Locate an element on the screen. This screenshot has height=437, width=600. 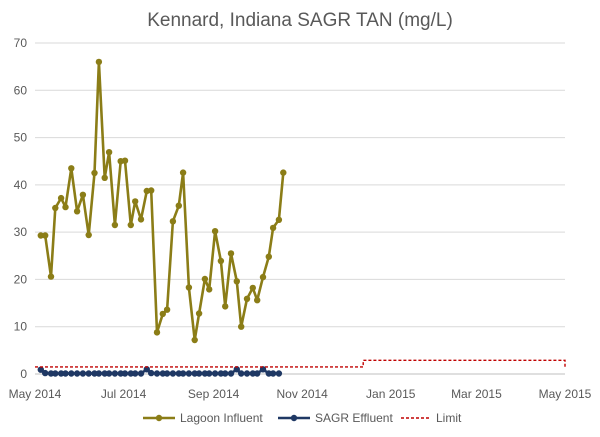
x-tick-label: Mar 2015 is located at coordinates (476, 394).